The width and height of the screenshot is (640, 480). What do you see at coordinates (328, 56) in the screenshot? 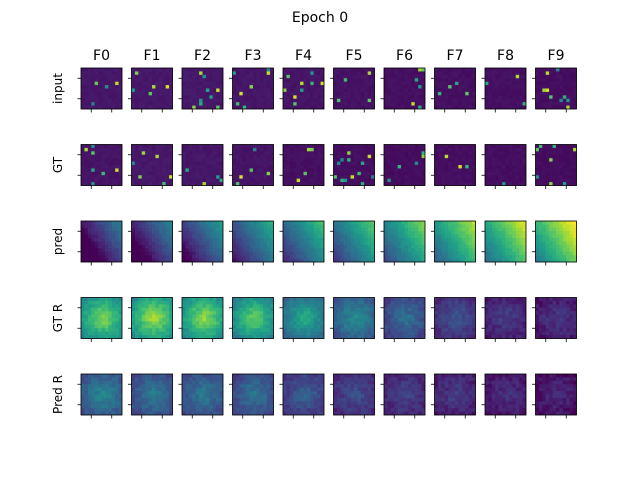
I see `column-labels: F0 F1 F2 F3 F4 F5 F6 F7 F8 F9` at bounding box center [328, 56].